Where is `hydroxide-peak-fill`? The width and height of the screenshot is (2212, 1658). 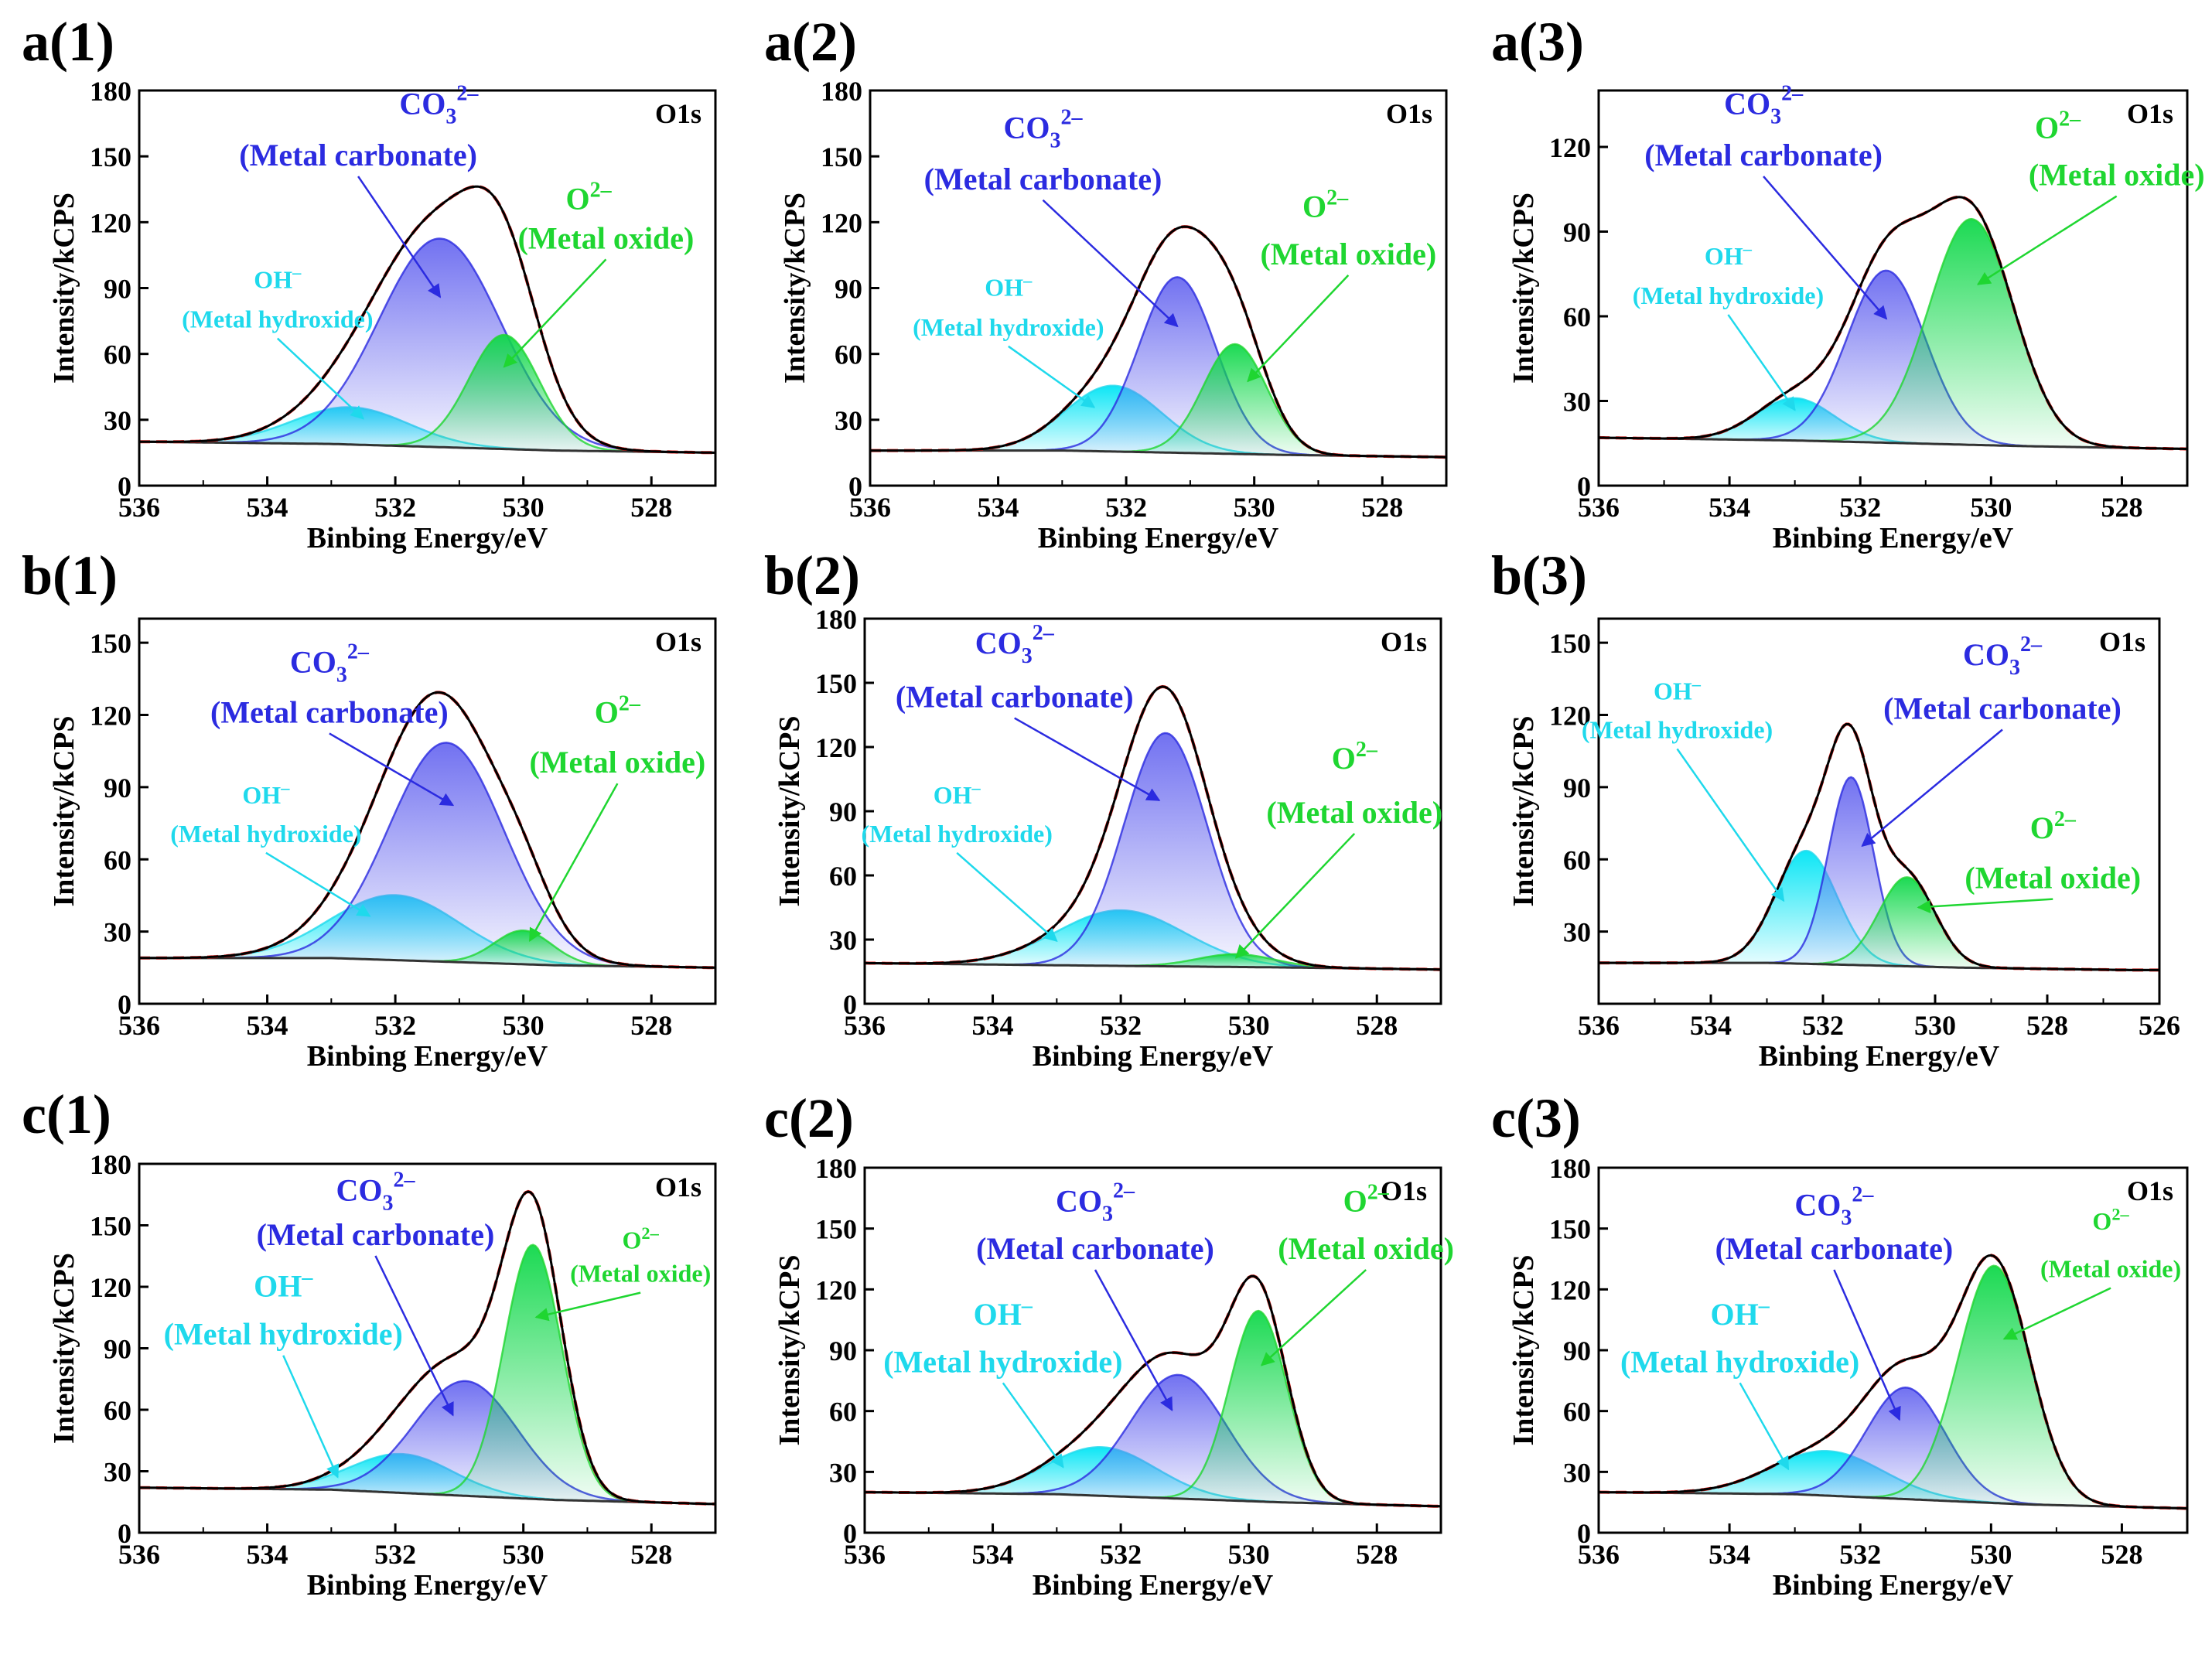 hydroxide-peak-fill is located at coordinates (1893, 423).